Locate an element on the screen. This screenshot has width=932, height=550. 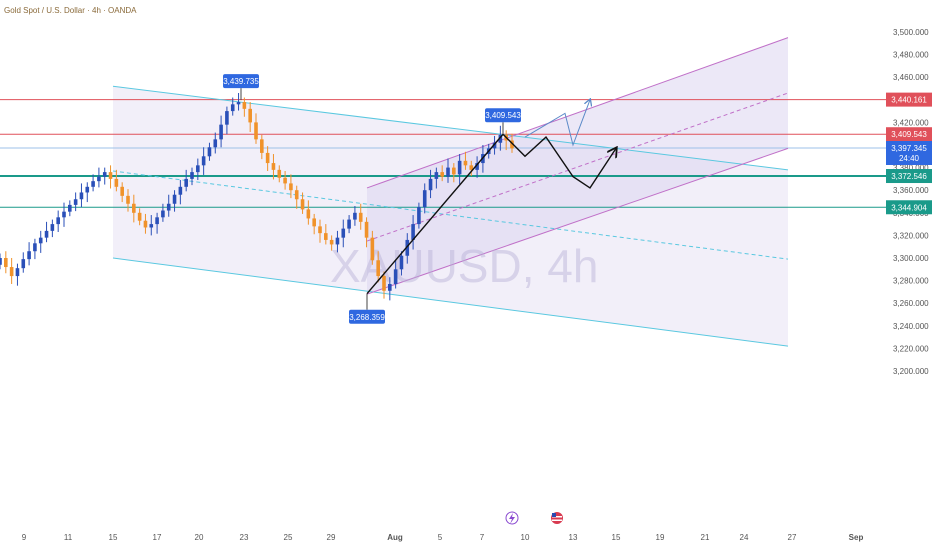
y-tick-label-15: 3,200.000 is located at coordinates (911, 371).